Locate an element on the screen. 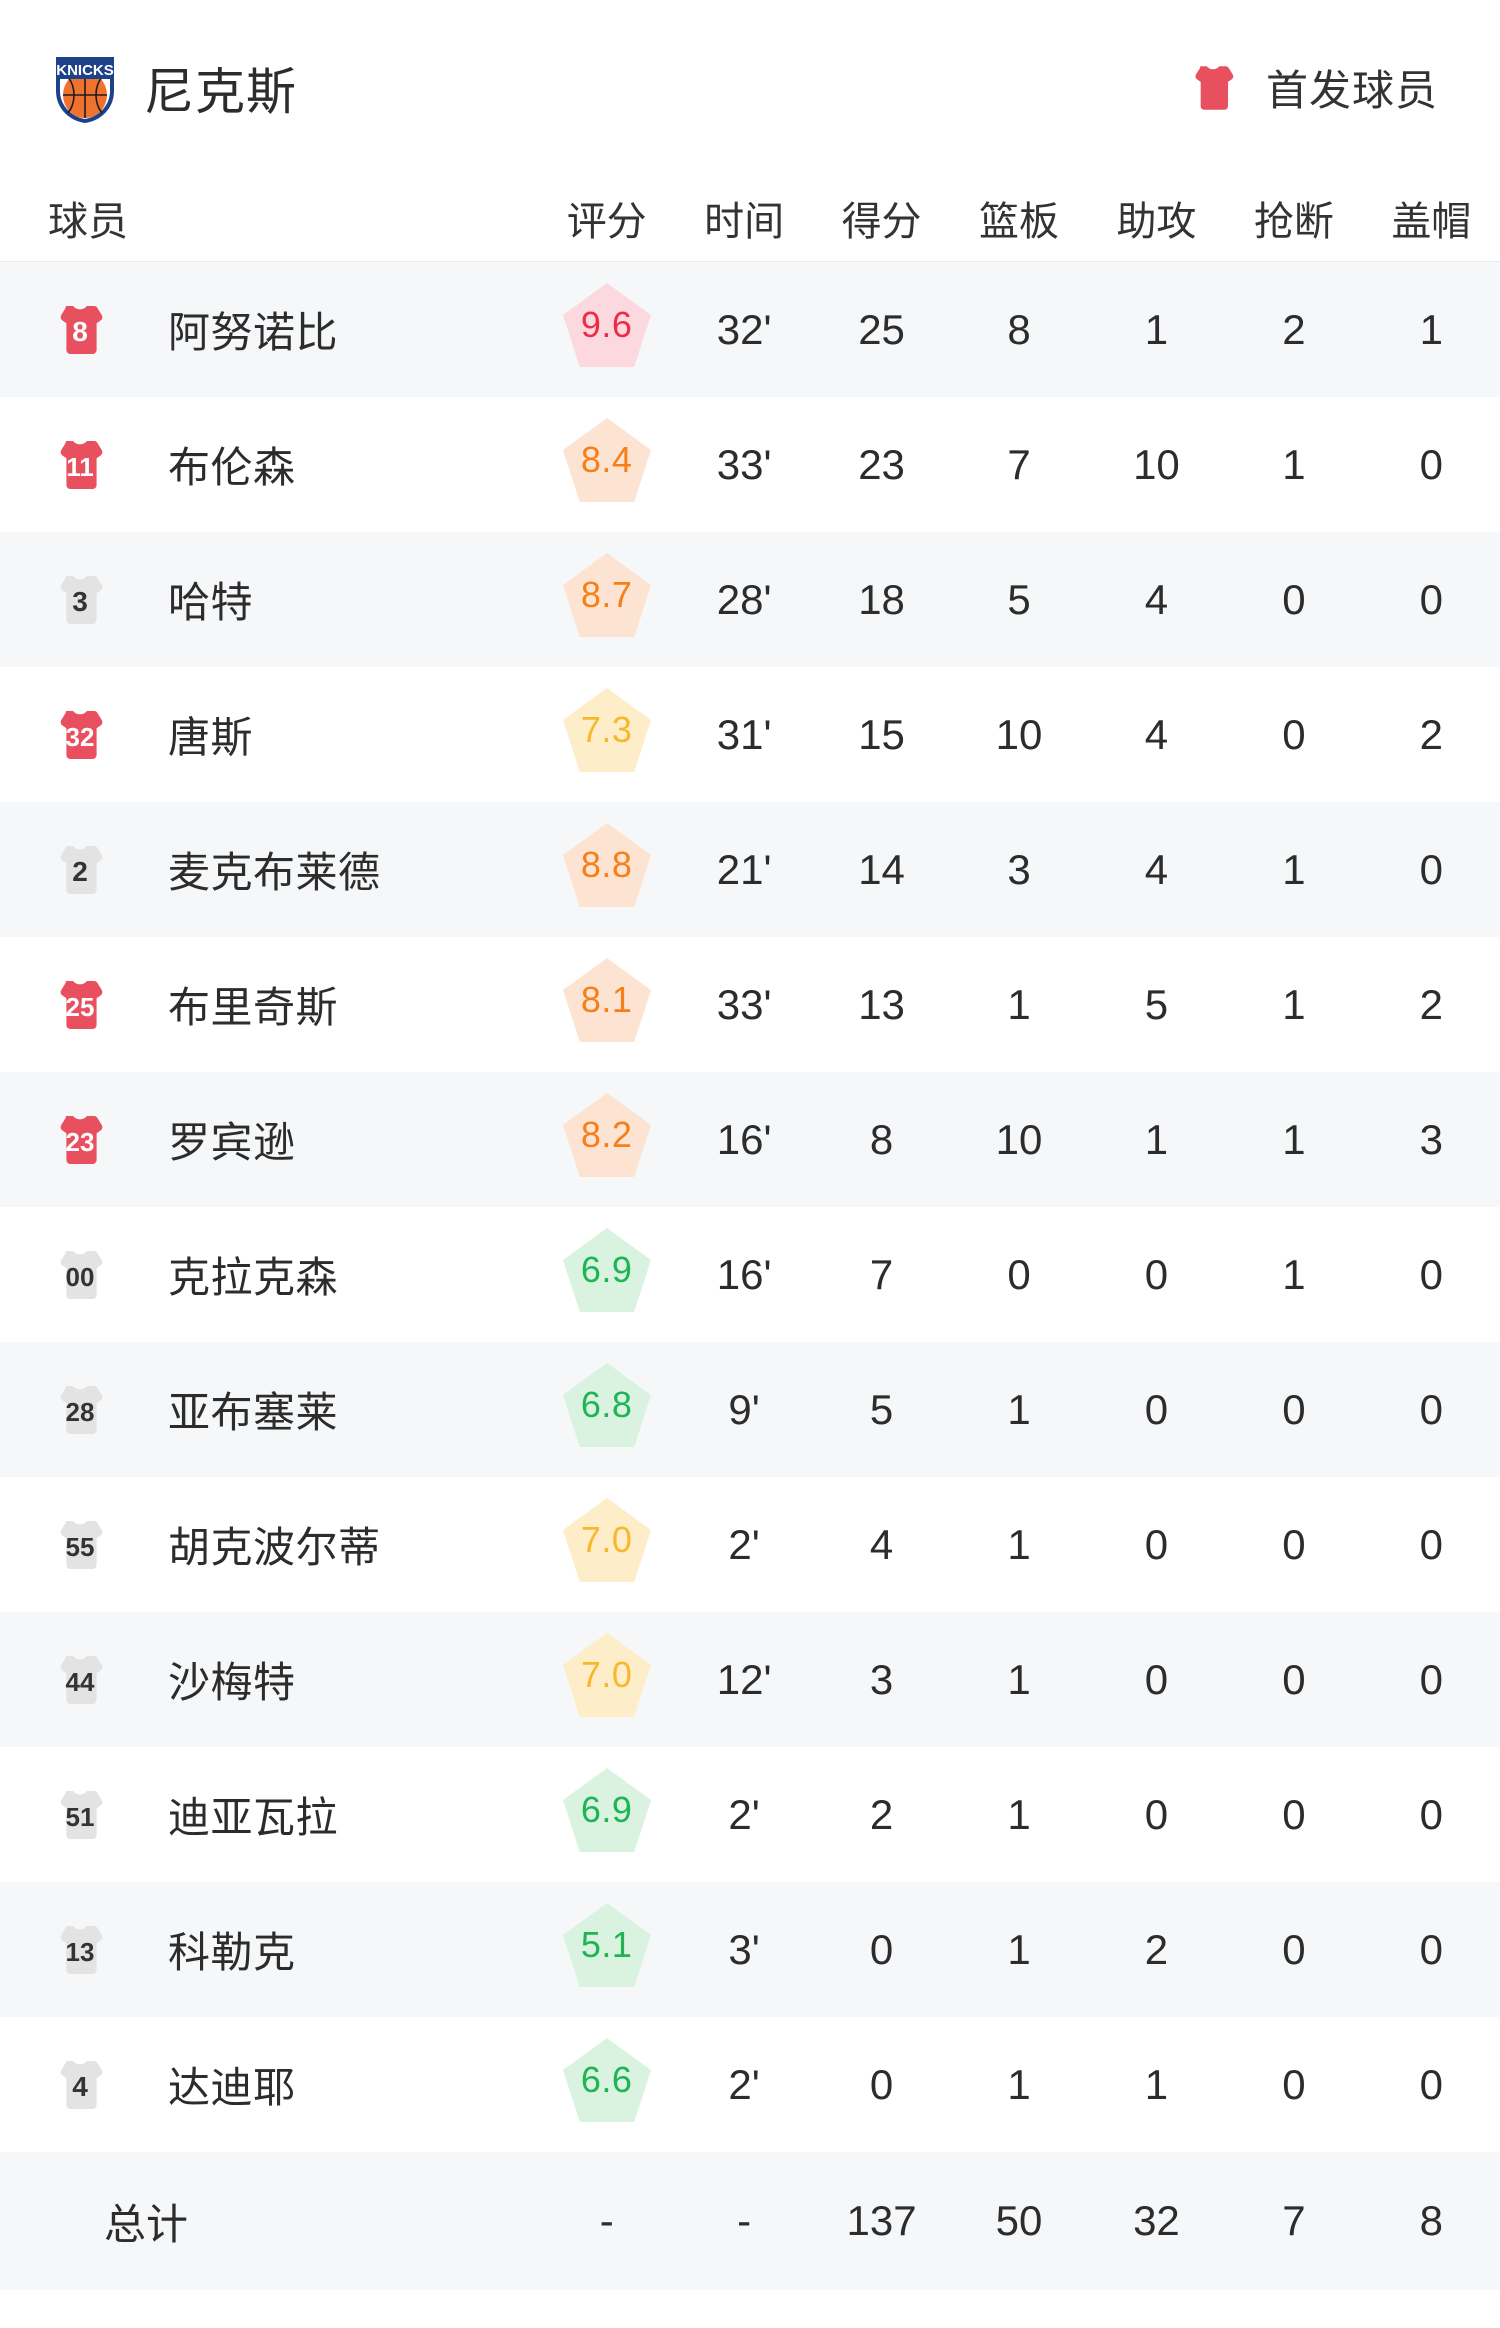 The height and width of the screenshot is (2328, 1500). table-header-row: 球员 评分 时间 得分 篮板 助攻 抢断 盖帽 is located at coordinates (750, 218).